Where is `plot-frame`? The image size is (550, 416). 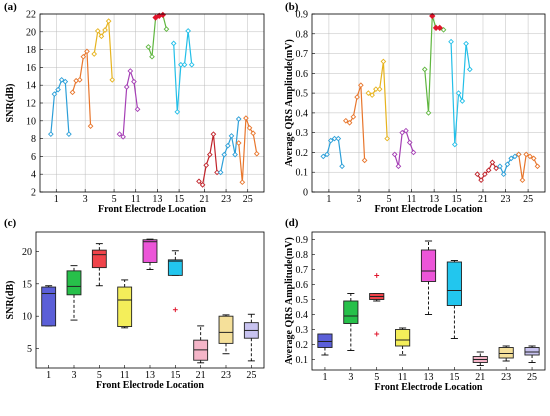 plot-frame is located at coordinates (428, 301).